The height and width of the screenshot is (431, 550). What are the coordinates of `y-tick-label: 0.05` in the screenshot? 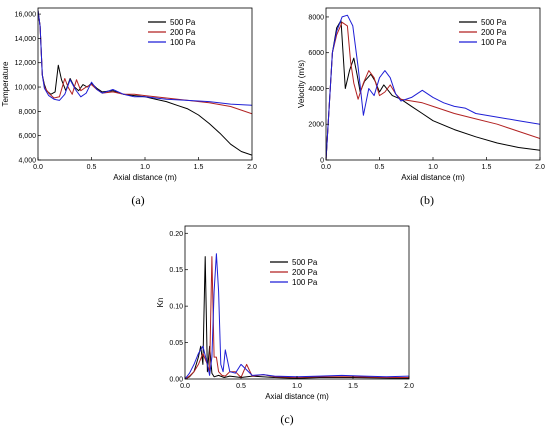 It's located at (176, 343).